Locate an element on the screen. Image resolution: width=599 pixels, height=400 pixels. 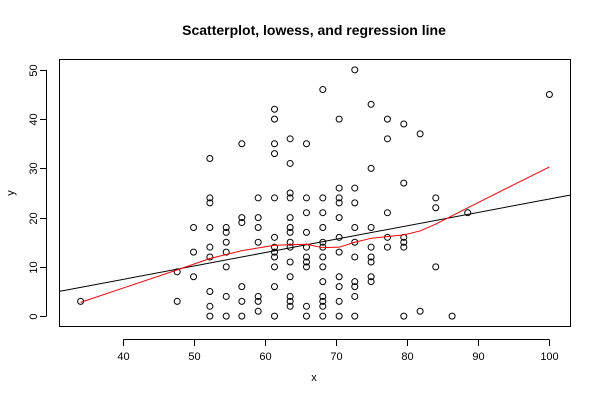
x-tick-label: 40 is located at coordinates (123, 357).